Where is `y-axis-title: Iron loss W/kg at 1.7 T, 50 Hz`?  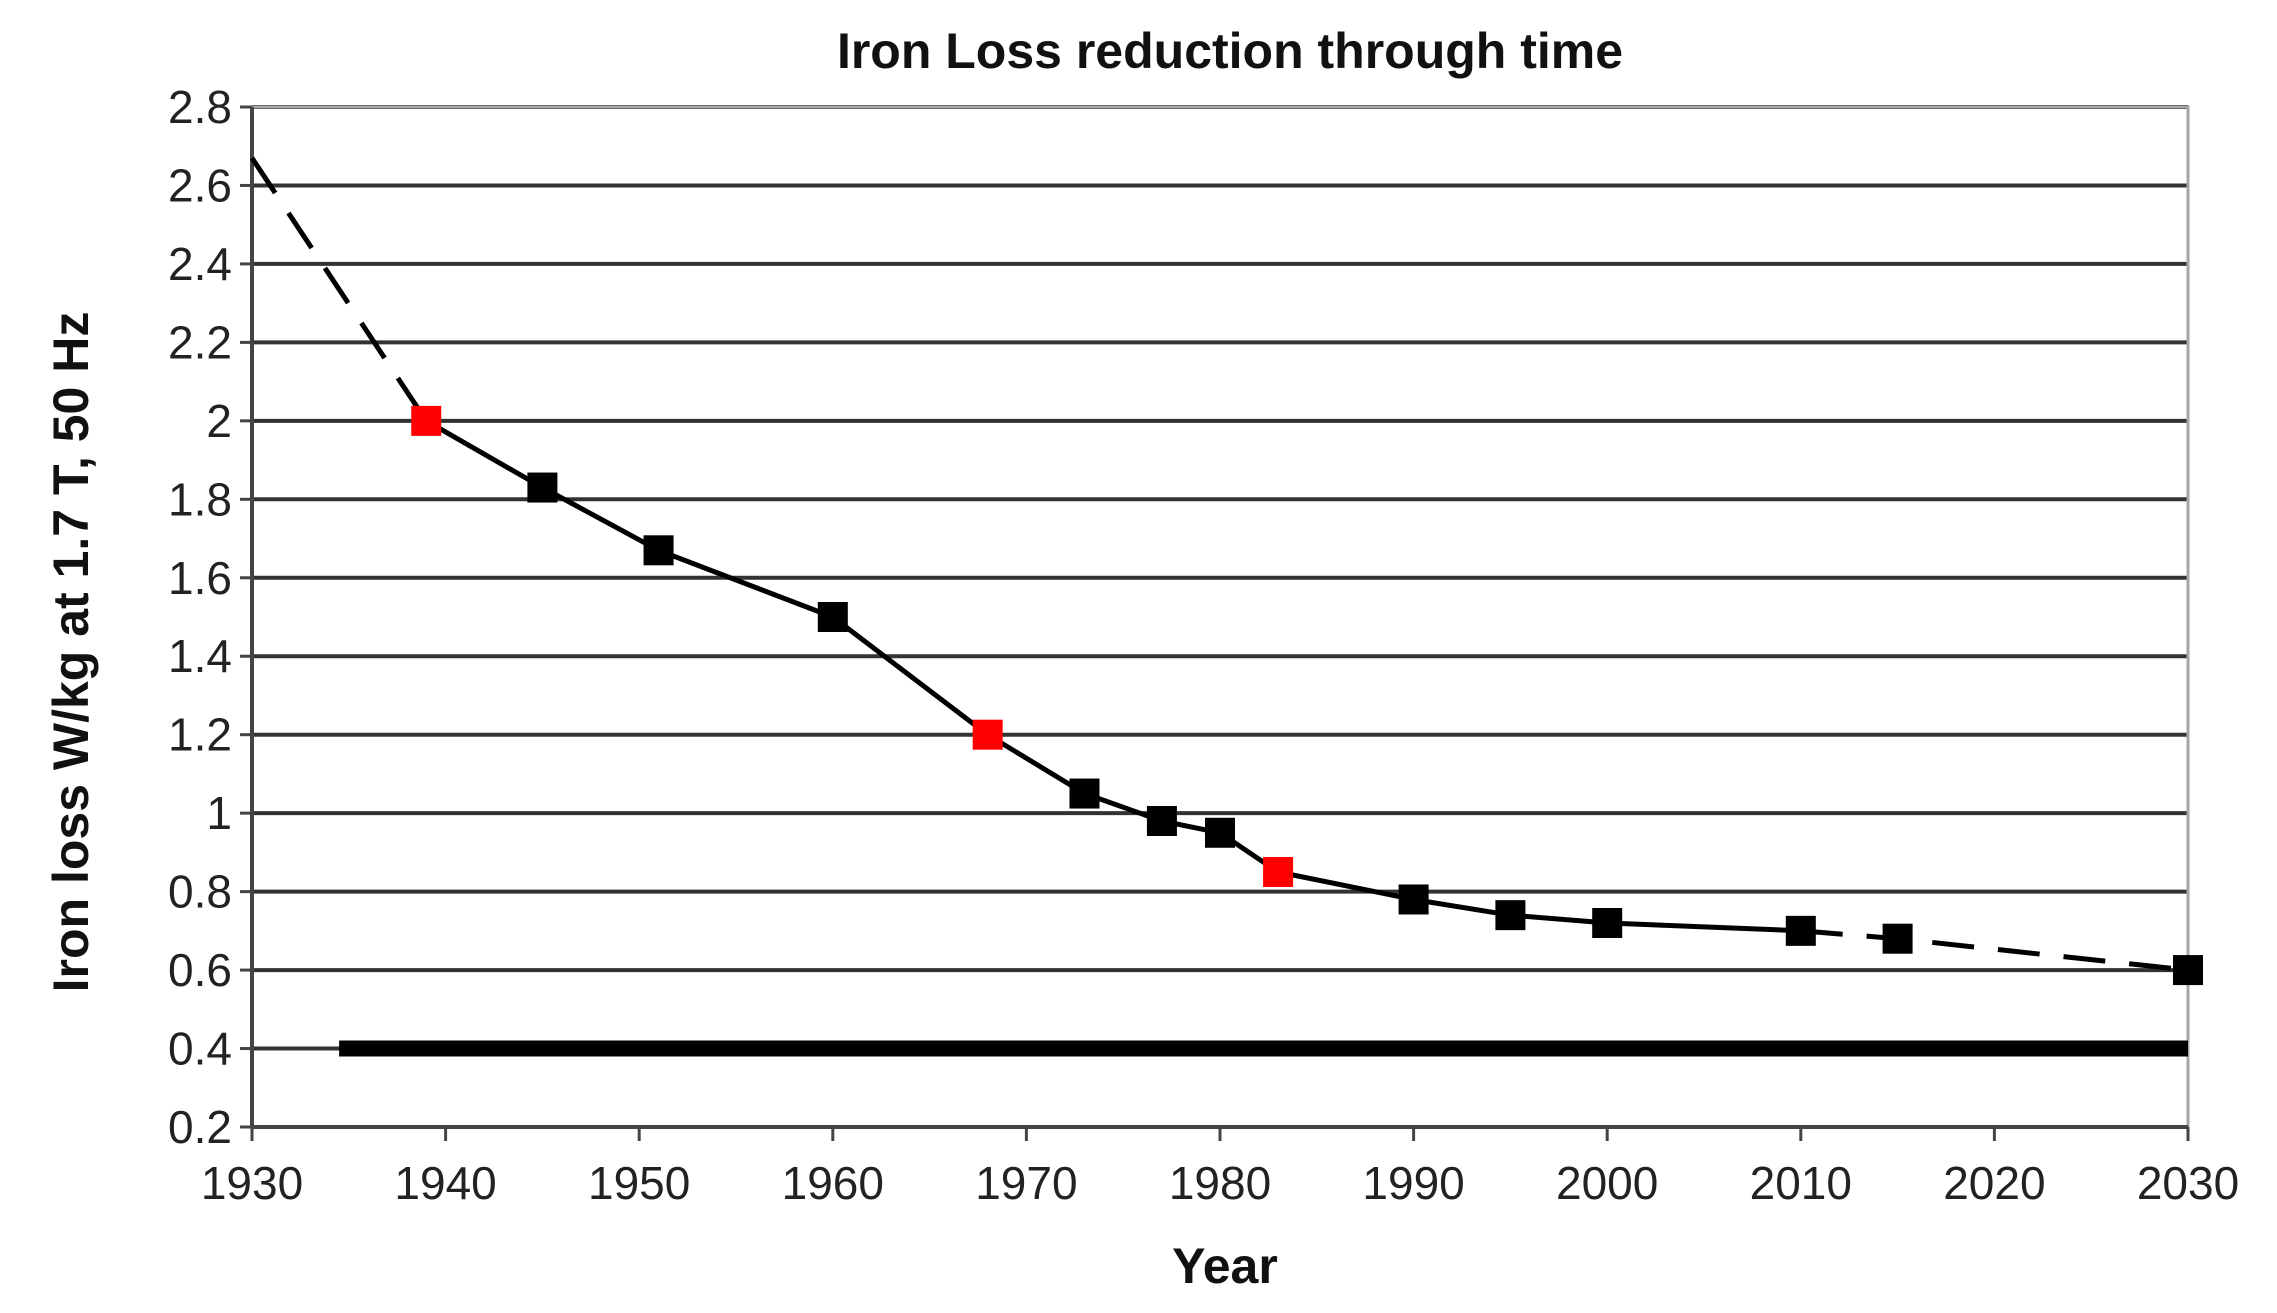
y-axis-title: Iron loss W/kg at 1.7 T, 50 Hz is located at coordinates (71, 652).